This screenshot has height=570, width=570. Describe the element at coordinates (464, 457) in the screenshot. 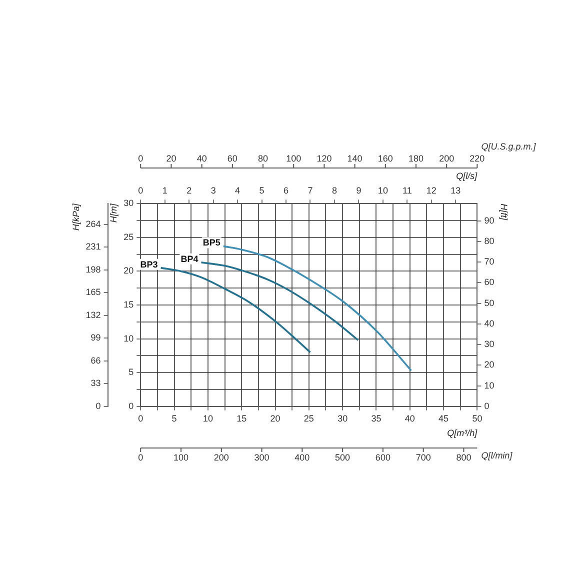

I see `text: 800` at that location.